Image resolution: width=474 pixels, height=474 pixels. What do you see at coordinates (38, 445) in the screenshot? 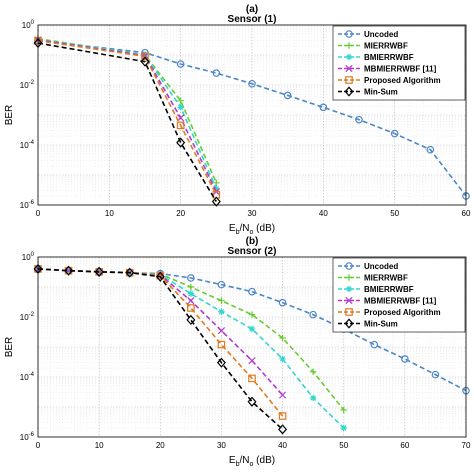
I see `x-tick-label: 0` at bounding box center [38, 445].